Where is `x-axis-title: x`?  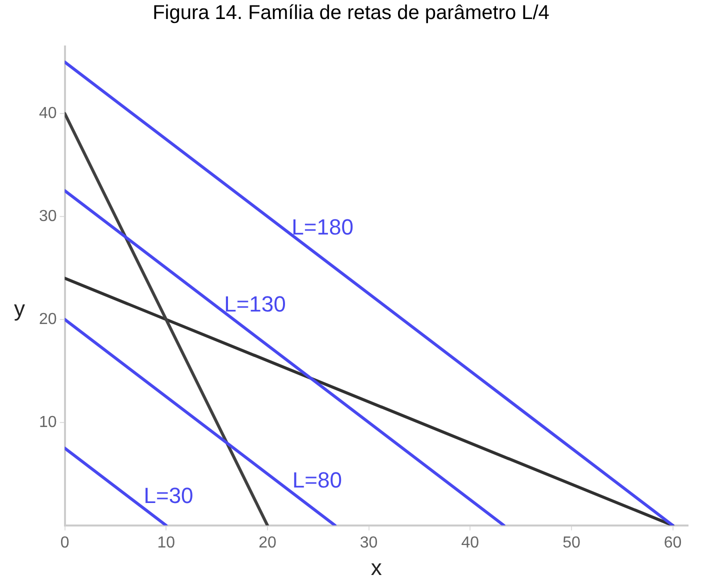
x-axis-title: x is located at coordinates (376, 567).